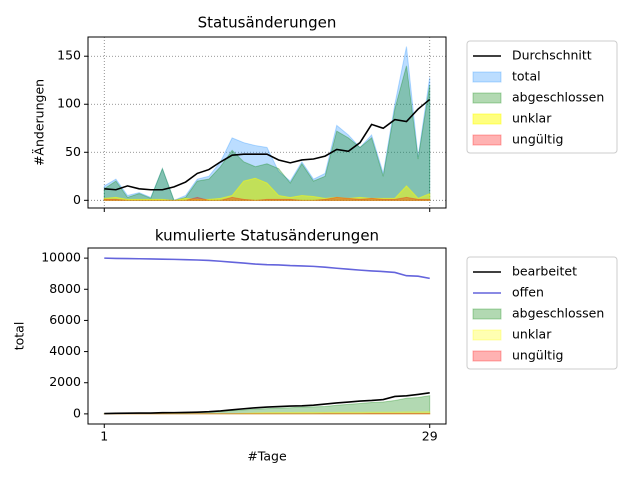  I want to click on y-tick-label: 50, so click(73, 151).